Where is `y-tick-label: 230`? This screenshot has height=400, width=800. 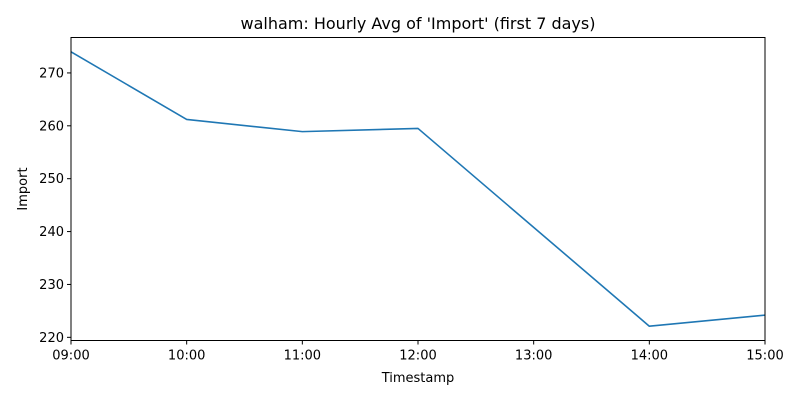
y-tick-label: 230 is located at coordinates (51, 285).